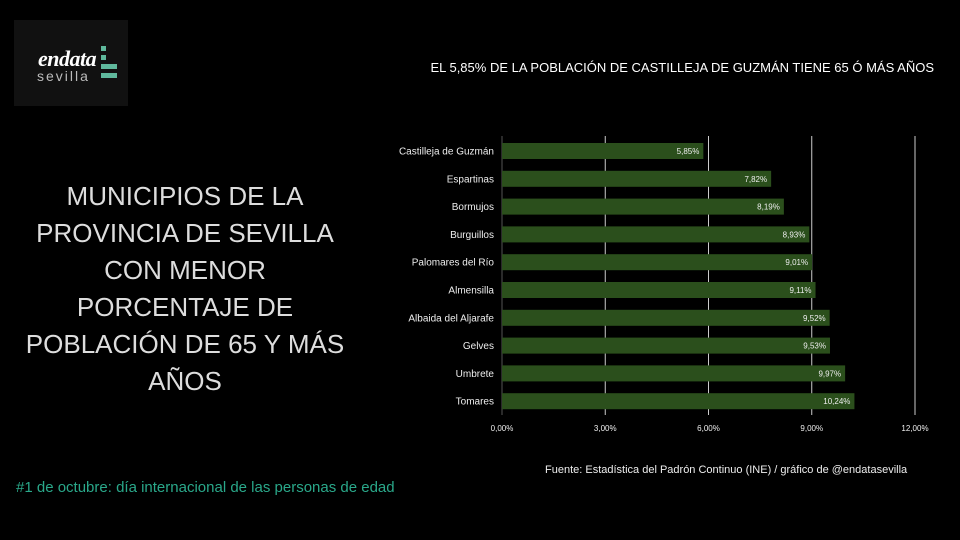  I want to click on tick-label: 3,00%, so click(605, 428).